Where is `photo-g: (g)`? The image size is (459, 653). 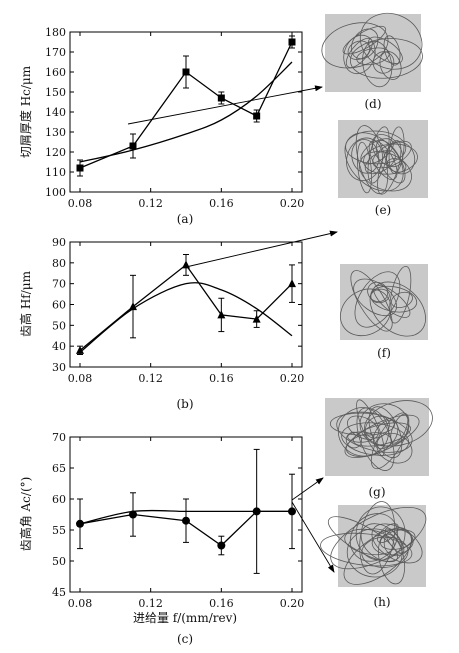
photo-g: (g) is located at coordinates (379, 448).